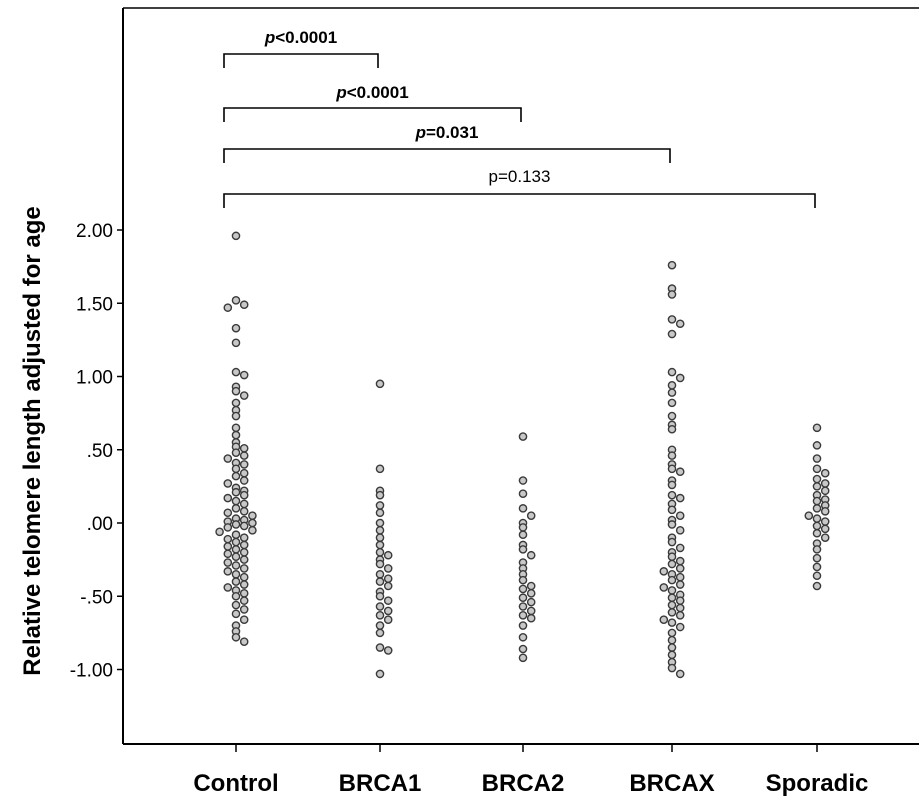  Describe the element at coordinates (235, 783) in the screenshot. I see `x-category-label: Control` at that location.